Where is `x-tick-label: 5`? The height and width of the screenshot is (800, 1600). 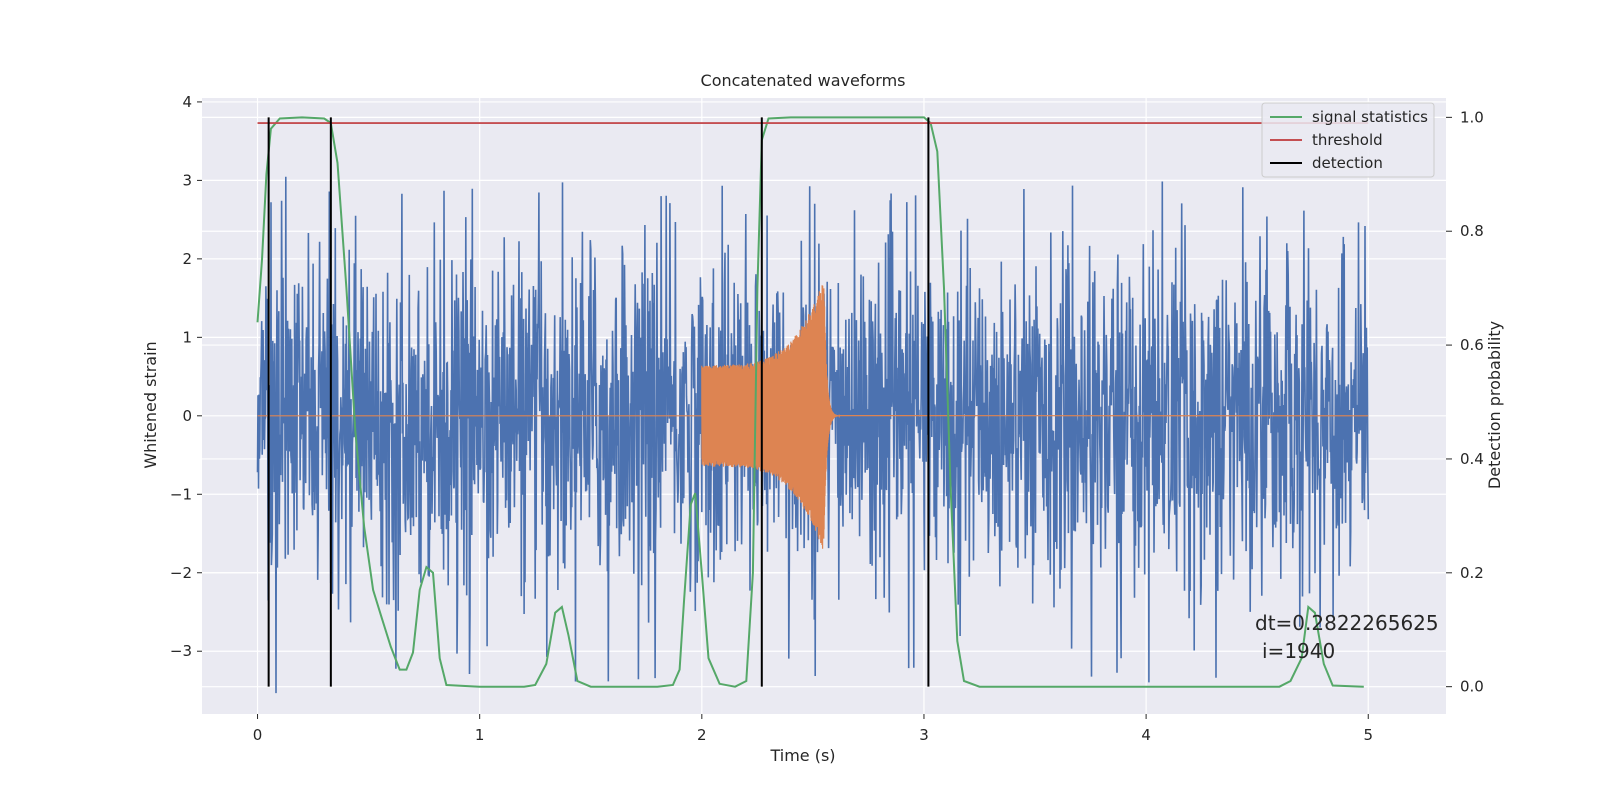 x-tick-label: 5 is located at coordinates (1368, 735).